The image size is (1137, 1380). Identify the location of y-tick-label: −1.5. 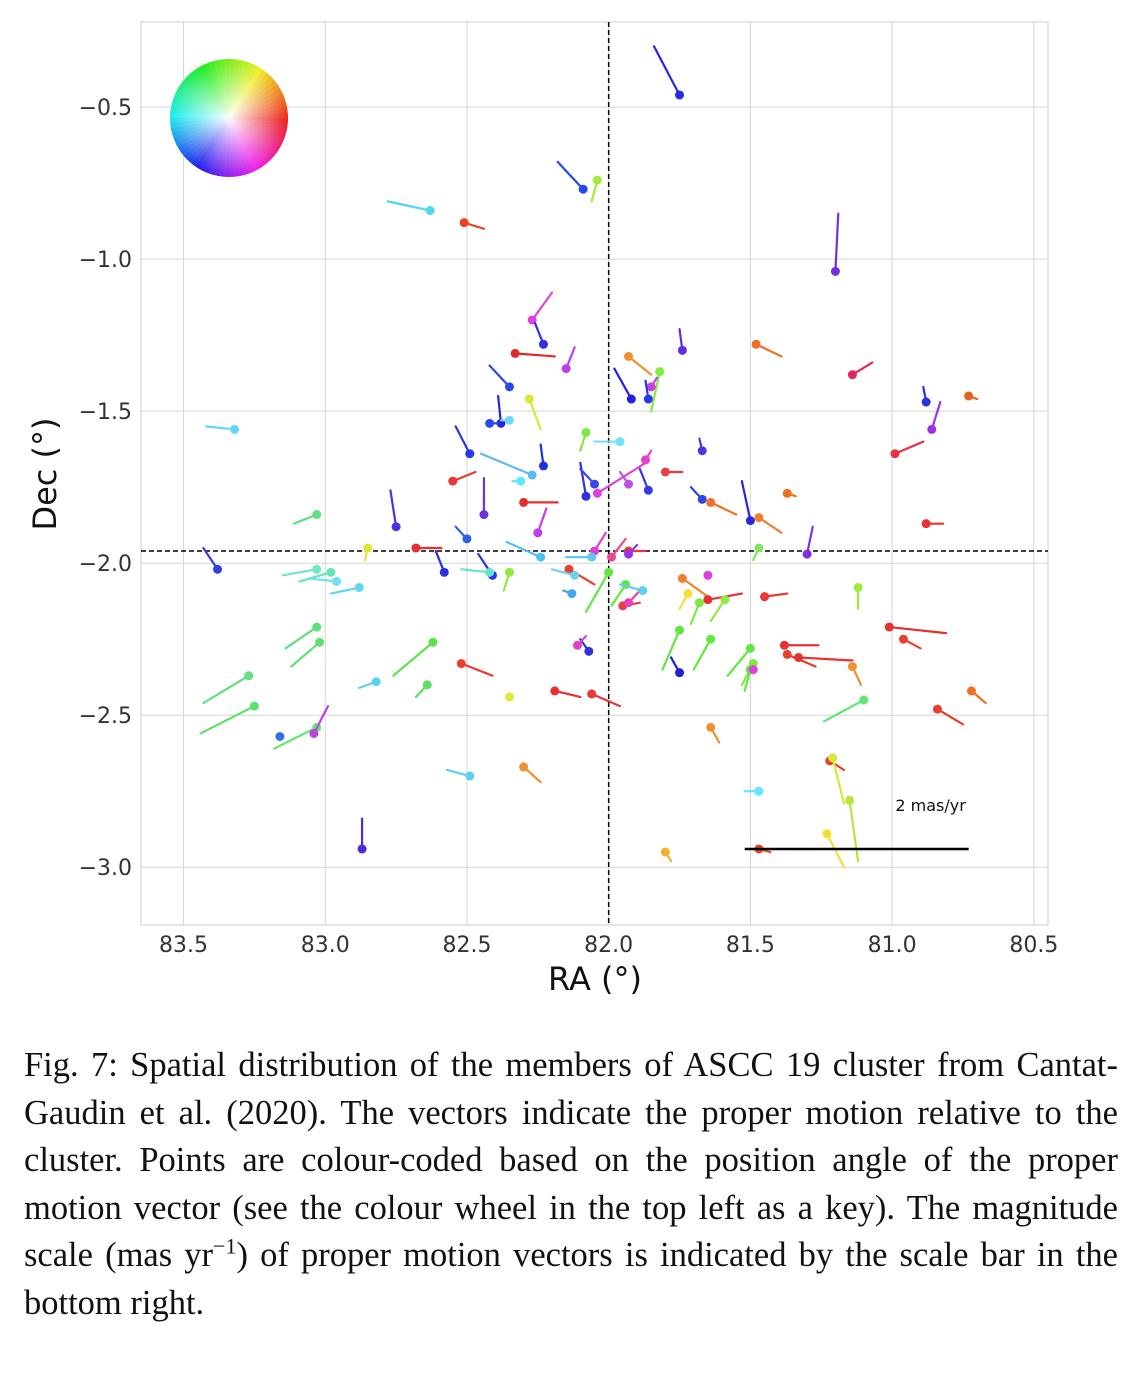
(105, 412).